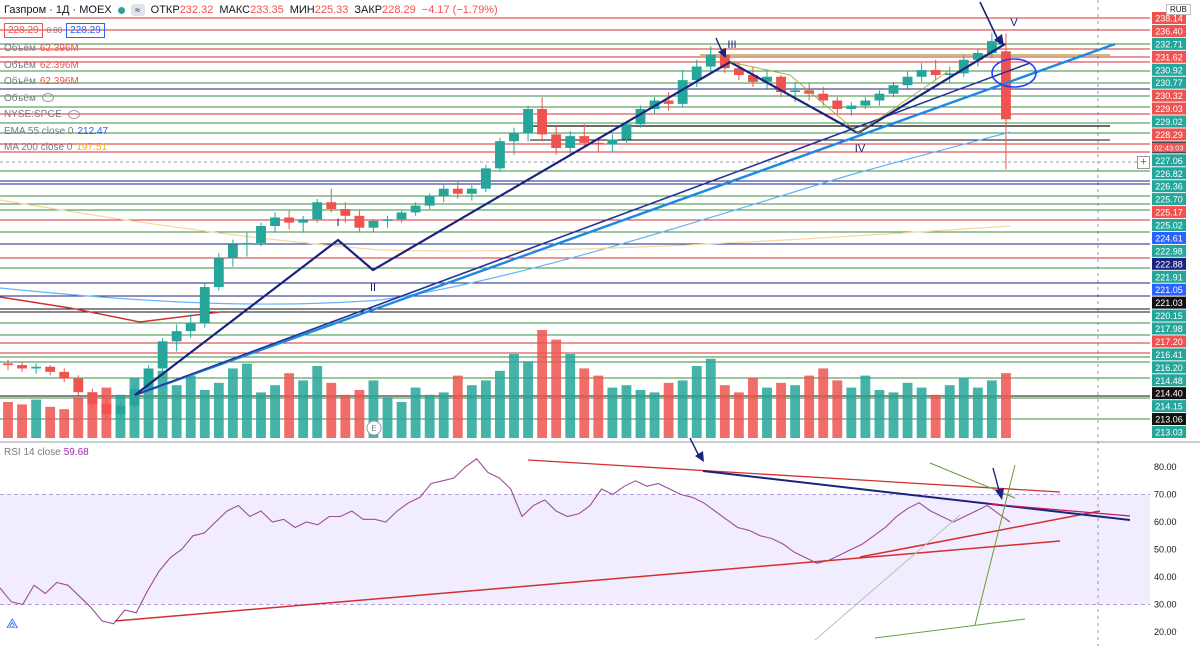 This screenshot has width=1200, height=646. What do you see at coordinates (1169, 122) in the screenshot?
I see `price-label: 229.02` at bounding box center [1169, 122].